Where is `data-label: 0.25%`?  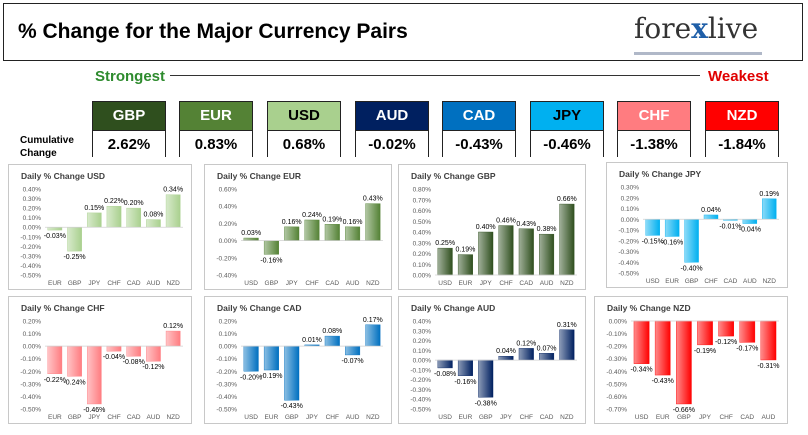
data-label: 0.25% is located at coordinates (445, 243).